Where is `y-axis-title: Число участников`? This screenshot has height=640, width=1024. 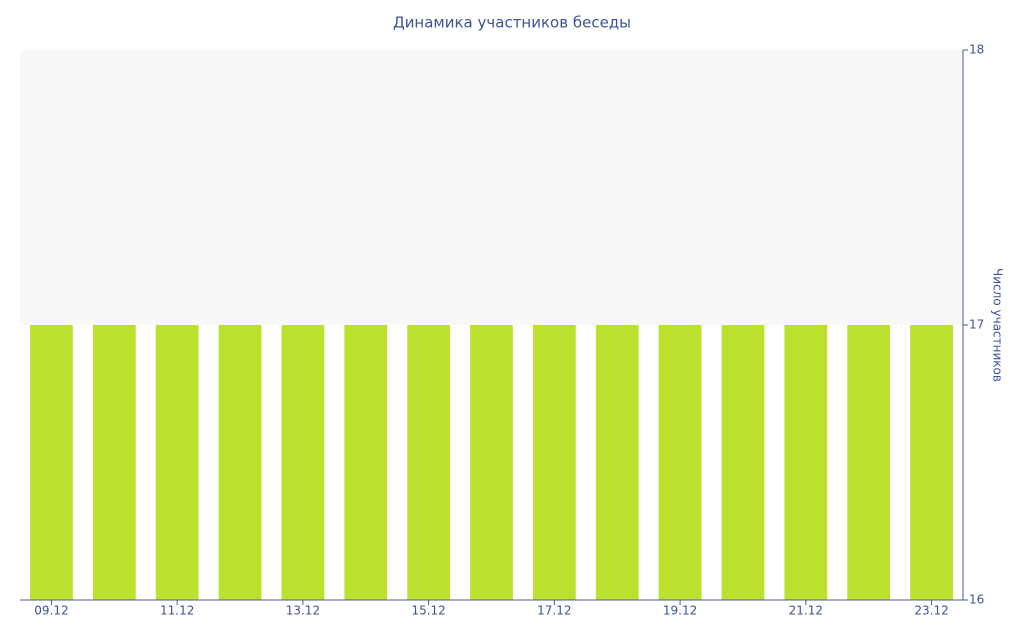
y-axis-title: Число участников is located at coordinates (998, 325).